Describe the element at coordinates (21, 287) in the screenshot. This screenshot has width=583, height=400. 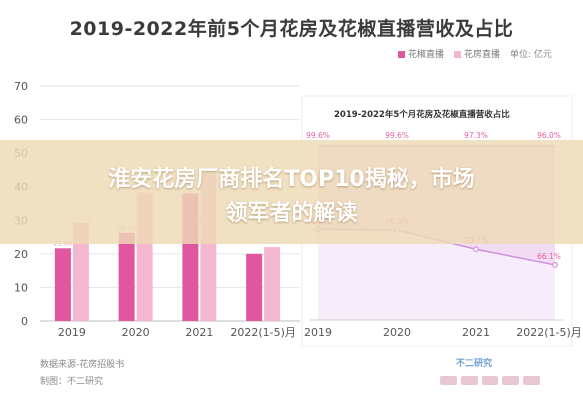
I see `y-tick-label: 10` at that location.